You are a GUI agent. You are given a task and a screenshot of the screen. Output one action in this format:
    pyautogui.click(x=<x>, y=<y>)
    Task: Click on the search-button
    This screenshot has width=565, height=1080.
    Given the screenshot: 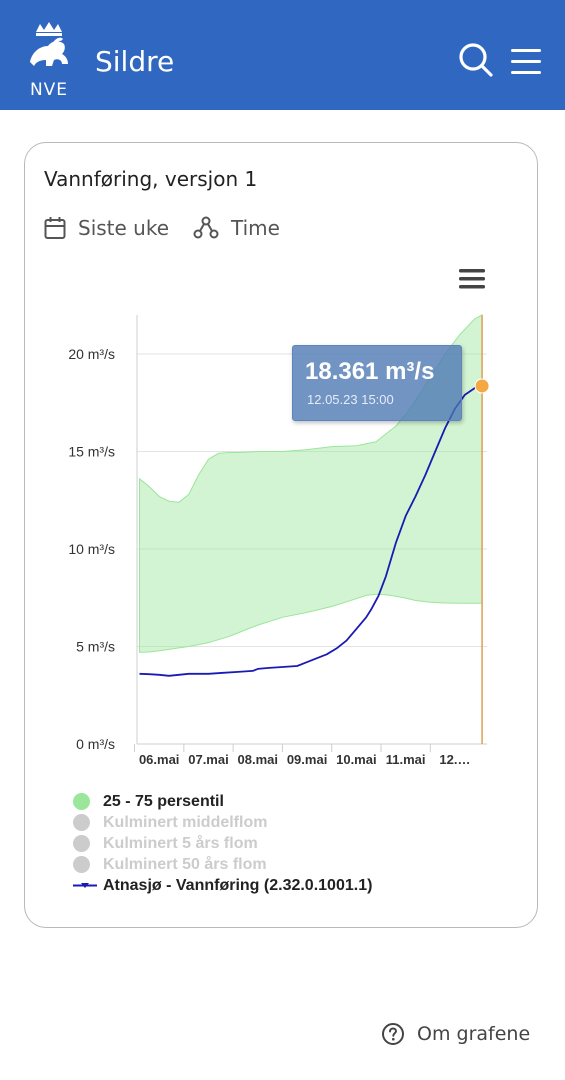 What is the action you would take?
    pyautogui.click(x=476, y=60)
    